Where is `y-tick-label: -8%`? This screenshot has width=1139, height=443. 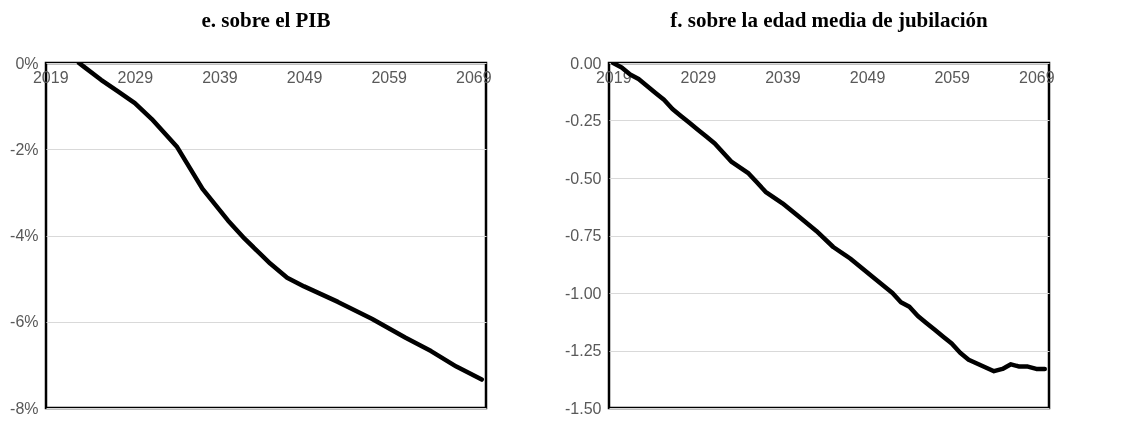
y-tick-label: -8% is located at coordinates (24, 408).